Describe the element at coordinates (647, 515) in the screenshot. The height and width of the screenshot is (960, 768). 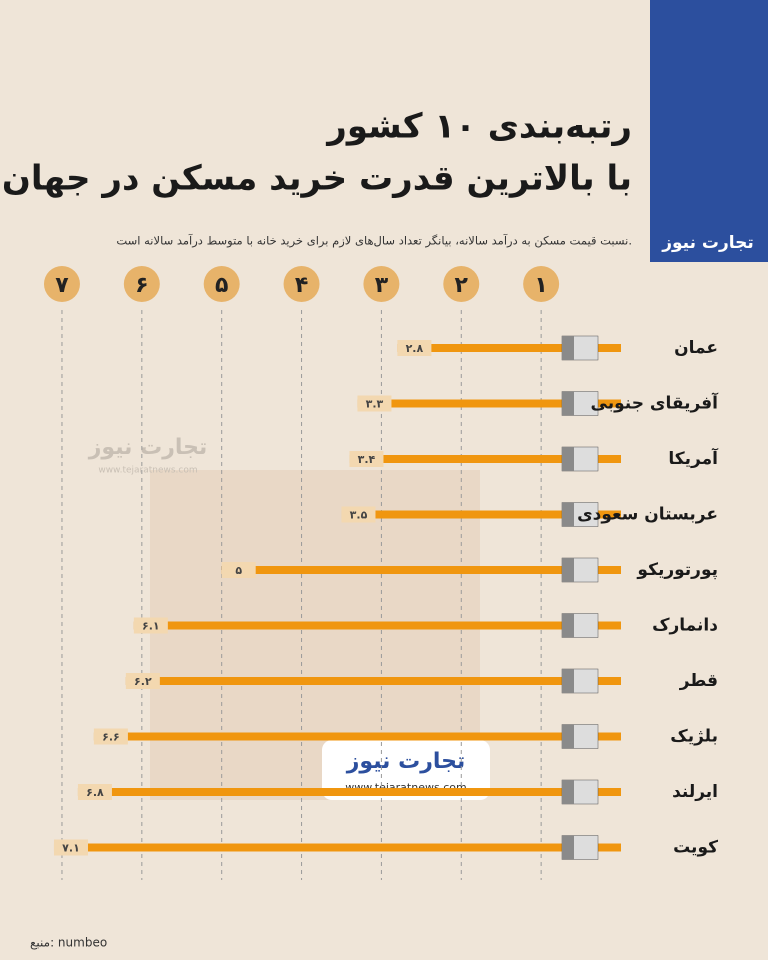
I see `category-label: عربستان سعودی` at that location.